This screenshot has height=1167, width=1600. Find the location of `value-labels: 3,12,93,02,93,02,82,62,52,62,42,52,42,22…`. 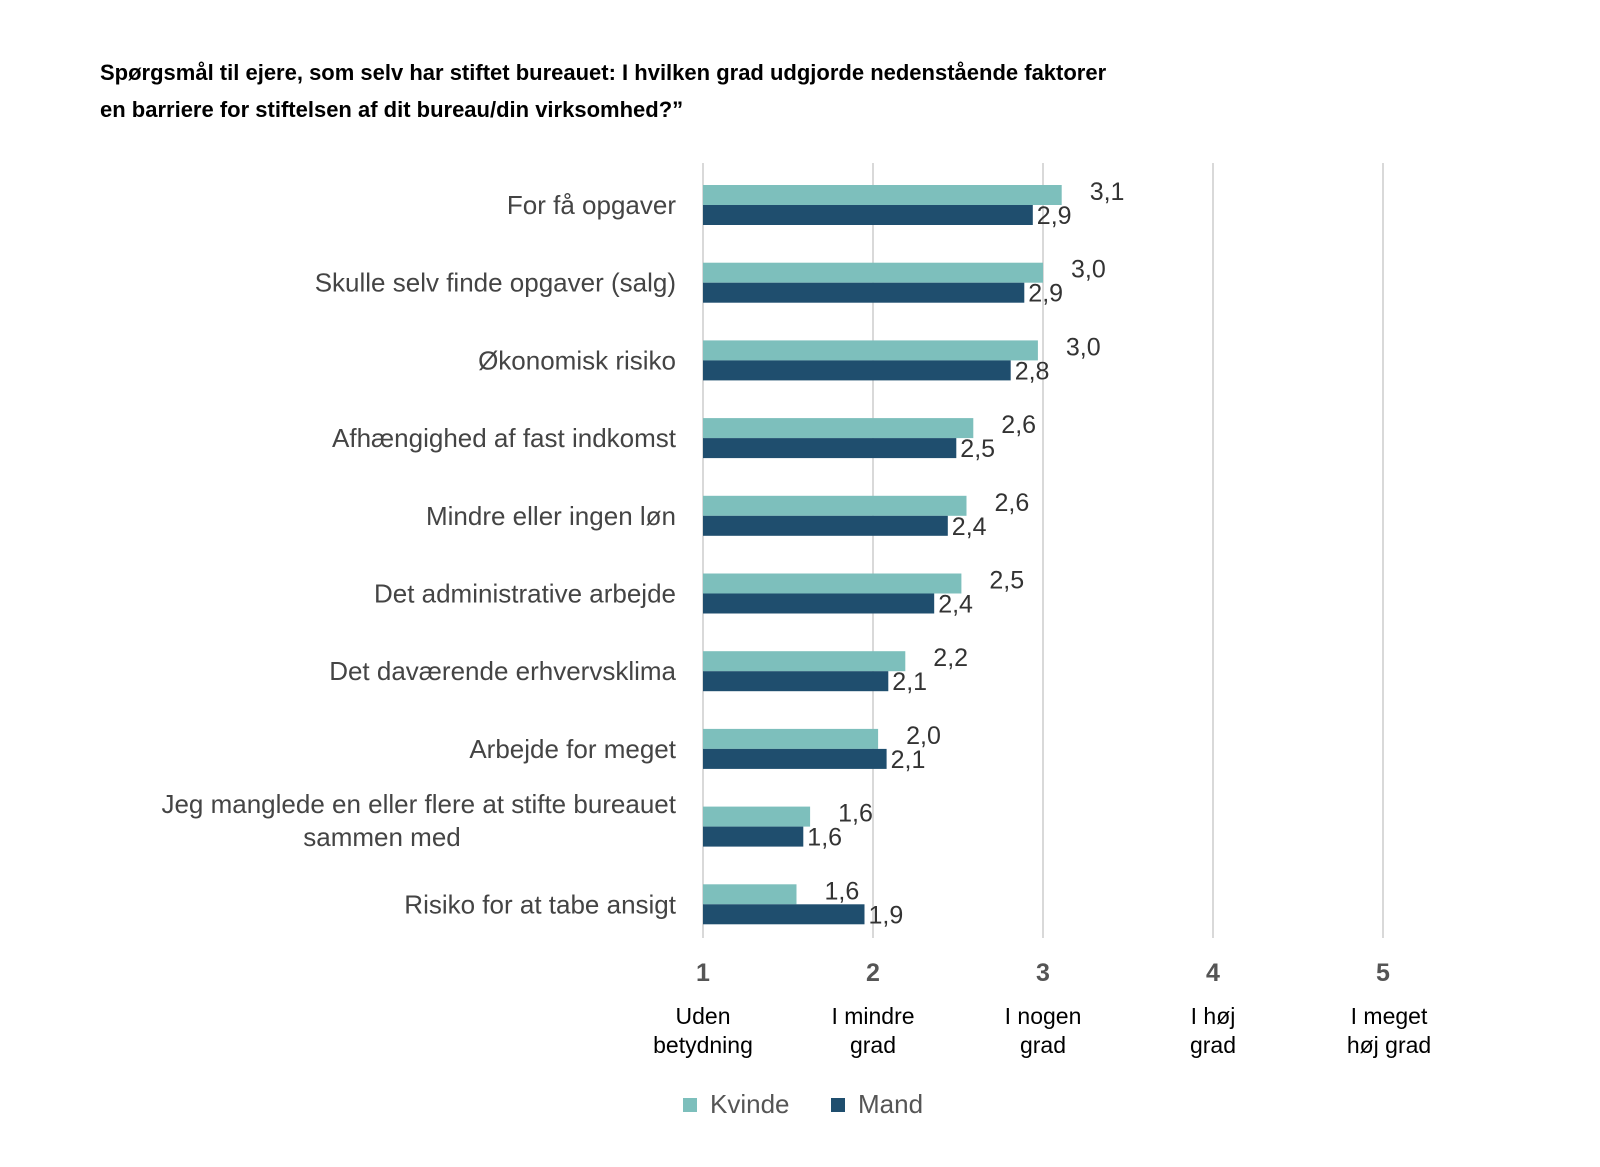

value-labels: 3,12,93,02,93,02,82,62,52,62,42,52,42,22… is located at coordinates (965, 553).